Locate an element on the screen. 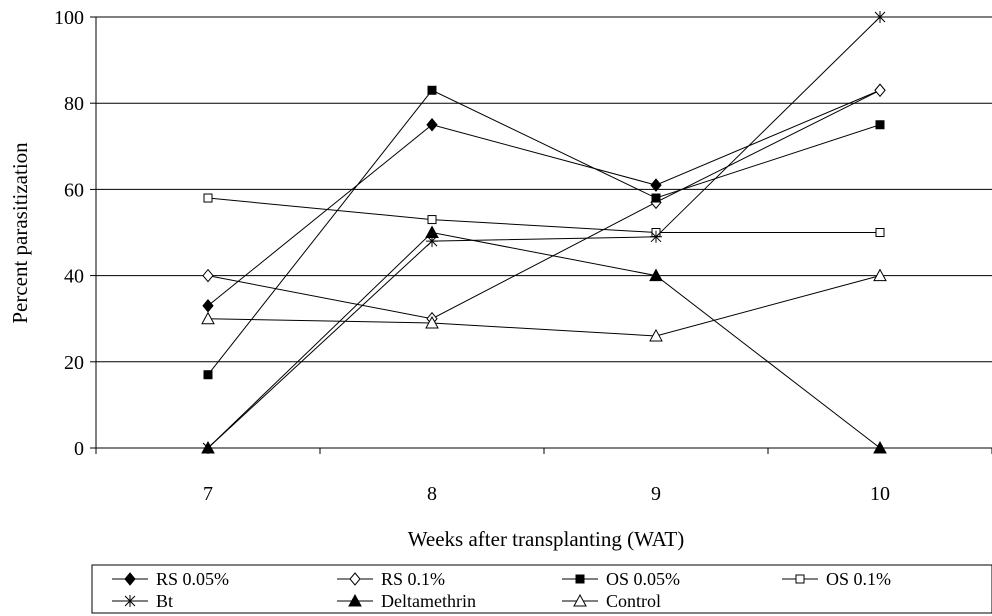  y-tick-label: 20 is located at coordinates (74, 363).